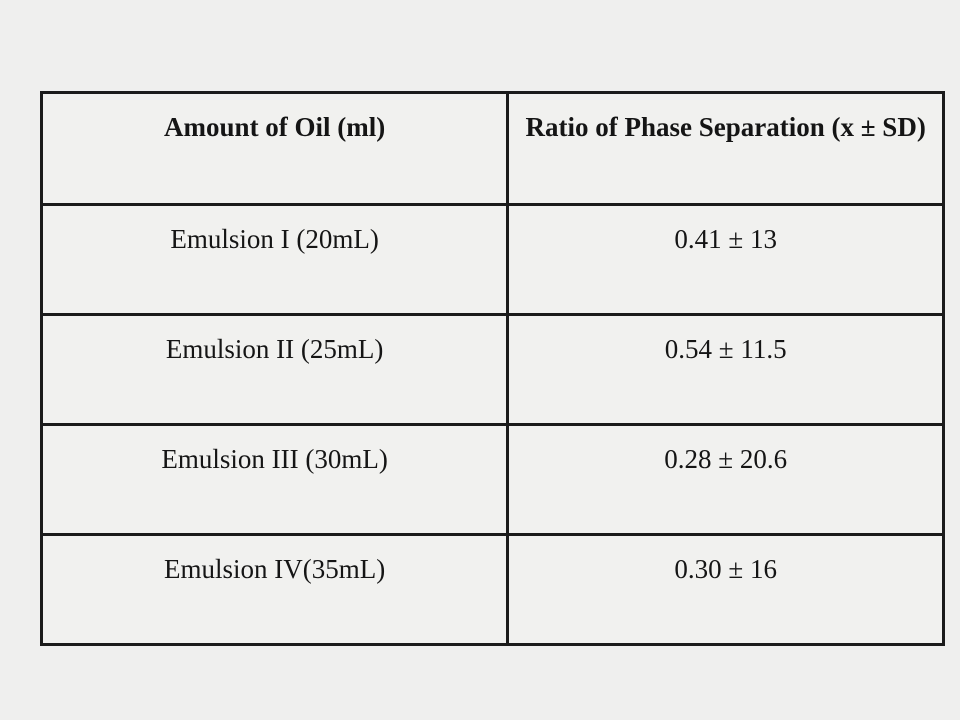 This screenshot has height=720, width=960. Describe the element at coordinates (274, 479) in the screenshot. I see `emulsion-label-cell: Emulsion III (30mL)` at that location.